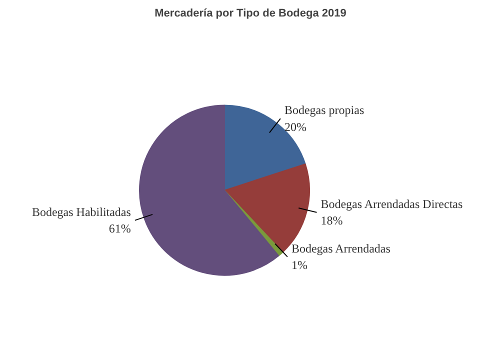  What do you see at coordinates (299, 265) in the screenshot?
I see `data-label: 1%` at bounding box center [299, 265].